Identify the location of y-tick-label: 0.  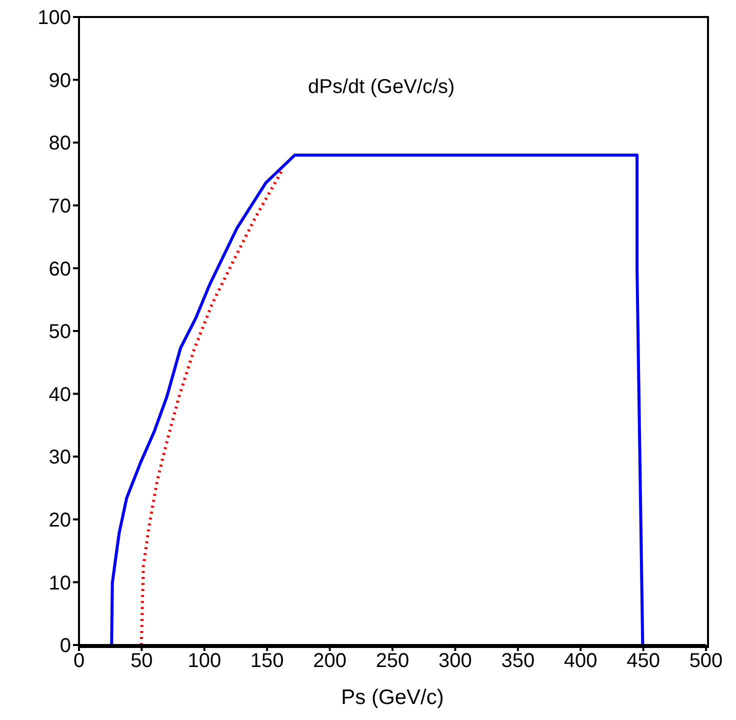
(65, 646).